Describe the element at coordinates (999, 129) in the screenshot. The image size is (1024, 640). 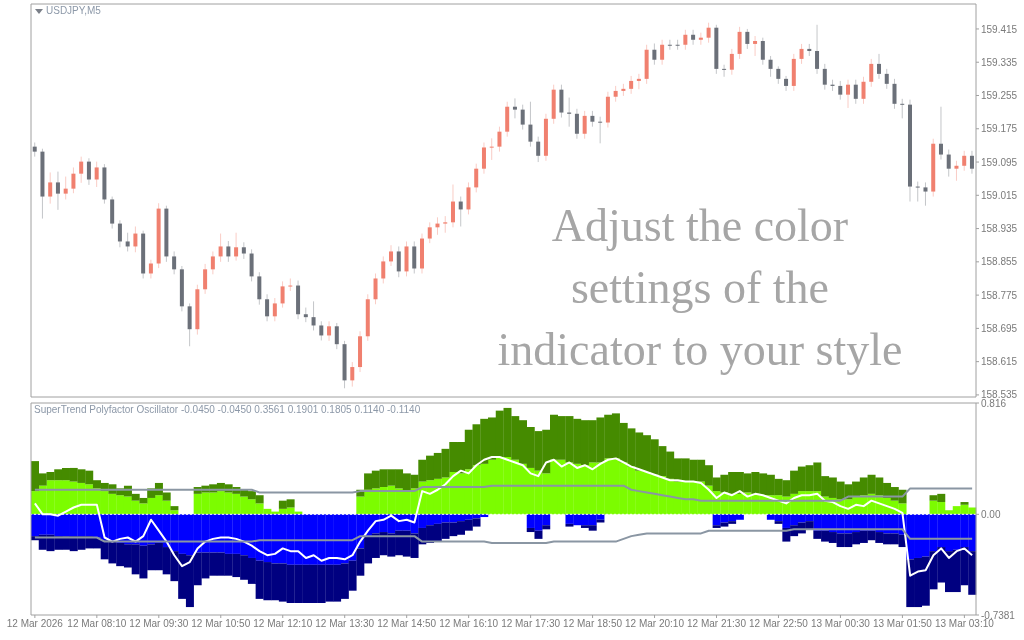
I see `y-tick-label: 159.175` at that location.